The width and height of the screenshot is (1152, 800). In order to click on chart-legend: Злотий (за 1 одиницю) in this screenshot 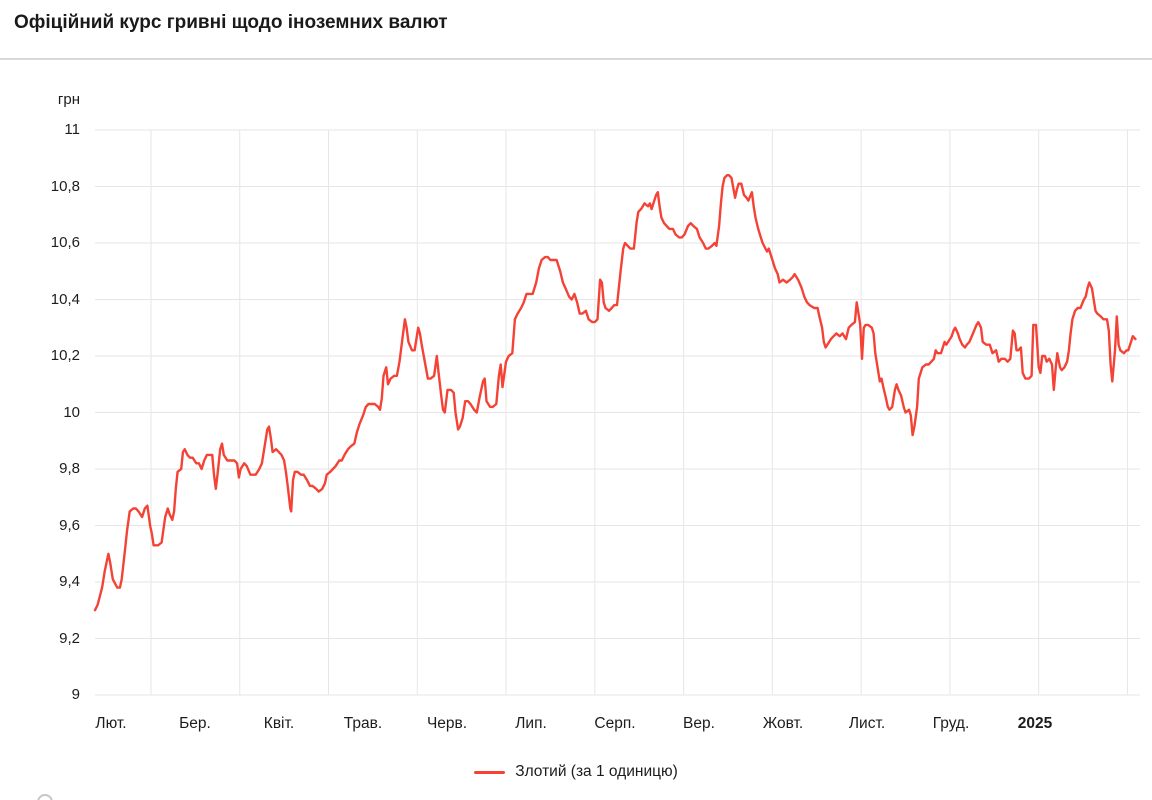, I will do `click(576, 772)`.